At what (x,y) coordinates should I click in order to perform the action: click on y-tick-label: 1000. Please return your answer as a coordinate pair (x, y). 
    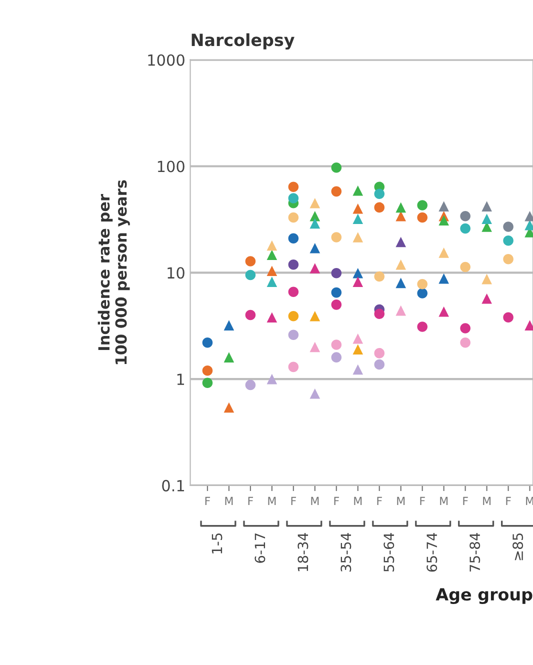
    Looking at the image, I should click on (166, 60).